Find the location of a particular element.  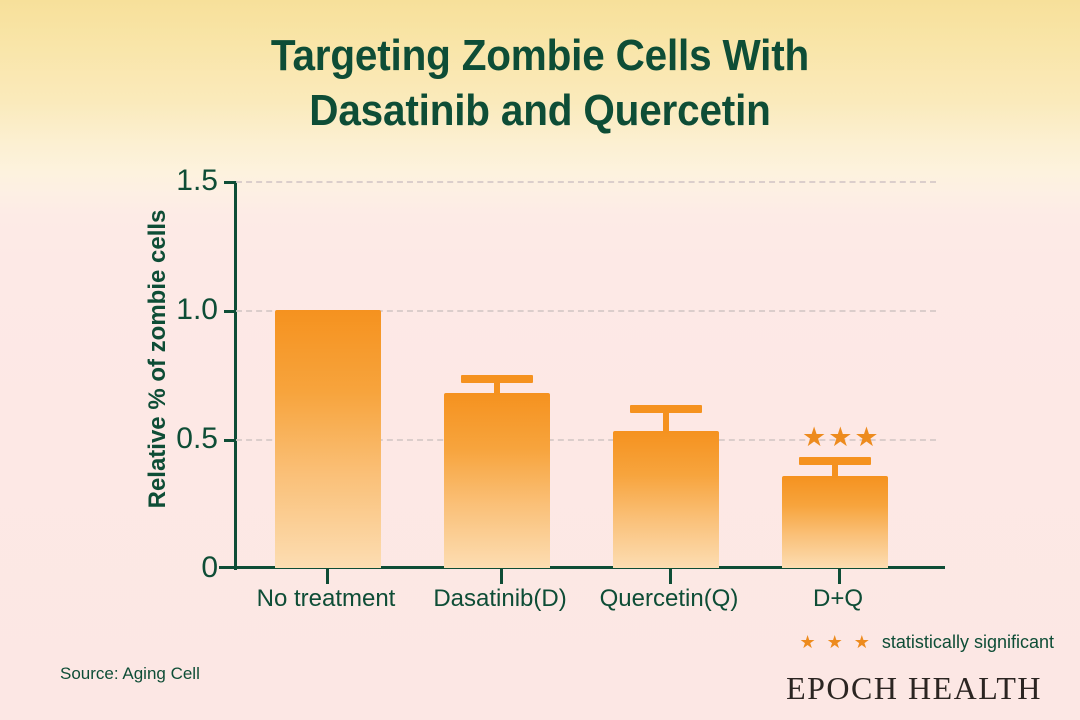

legend-label: statistically significant is located at coordinates (967, 642).